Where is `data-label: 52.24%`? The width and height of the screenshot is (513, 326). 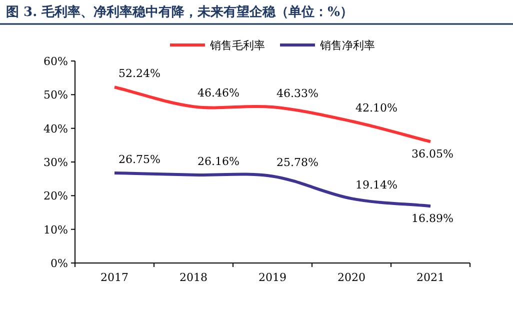 data-label: 52.24% is located at coordinates (139, 73).